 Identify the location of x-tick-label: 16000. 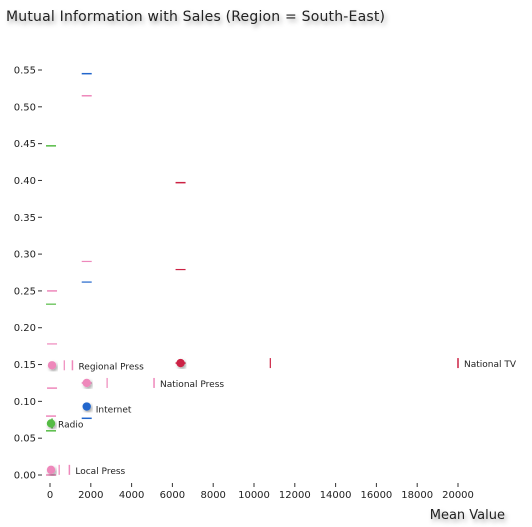
(376, 495).